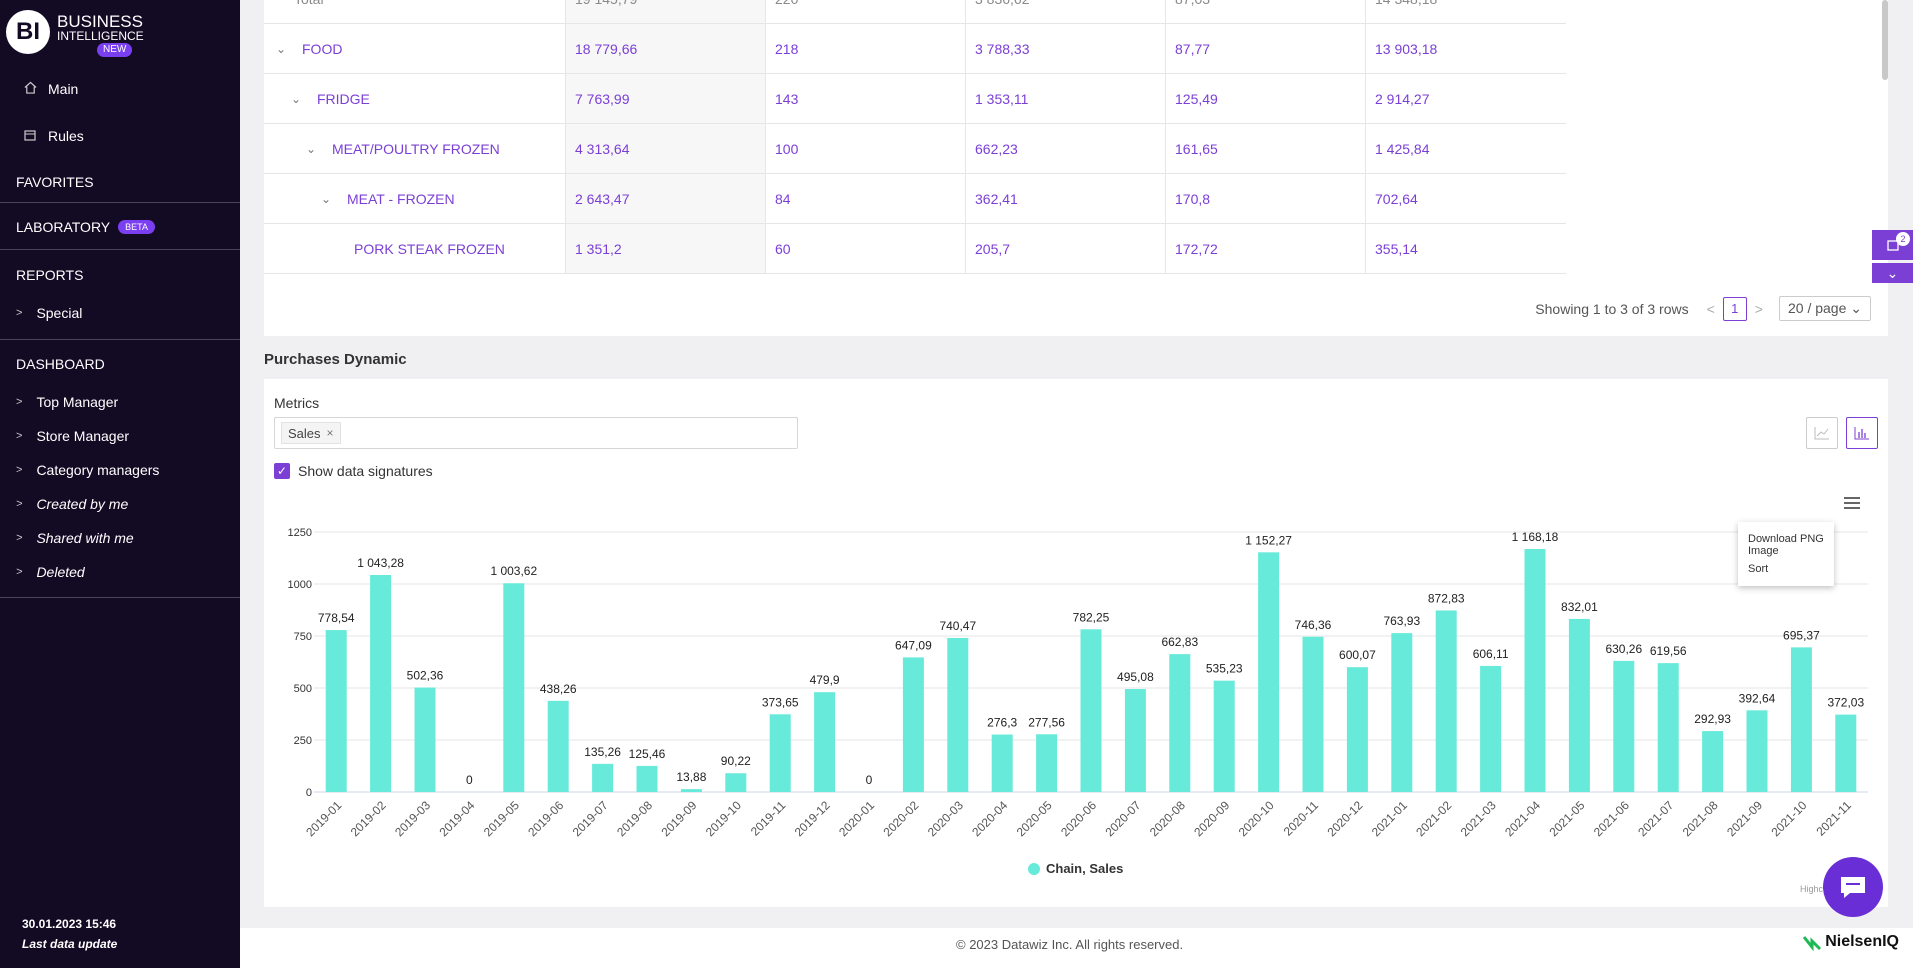 This screenshot has height=968, width=1913. What do you see at coordinates (1075, 868) in the screenshot?
I see `chart-legend: Chain, Sales` at bounding box center [1075, 868].